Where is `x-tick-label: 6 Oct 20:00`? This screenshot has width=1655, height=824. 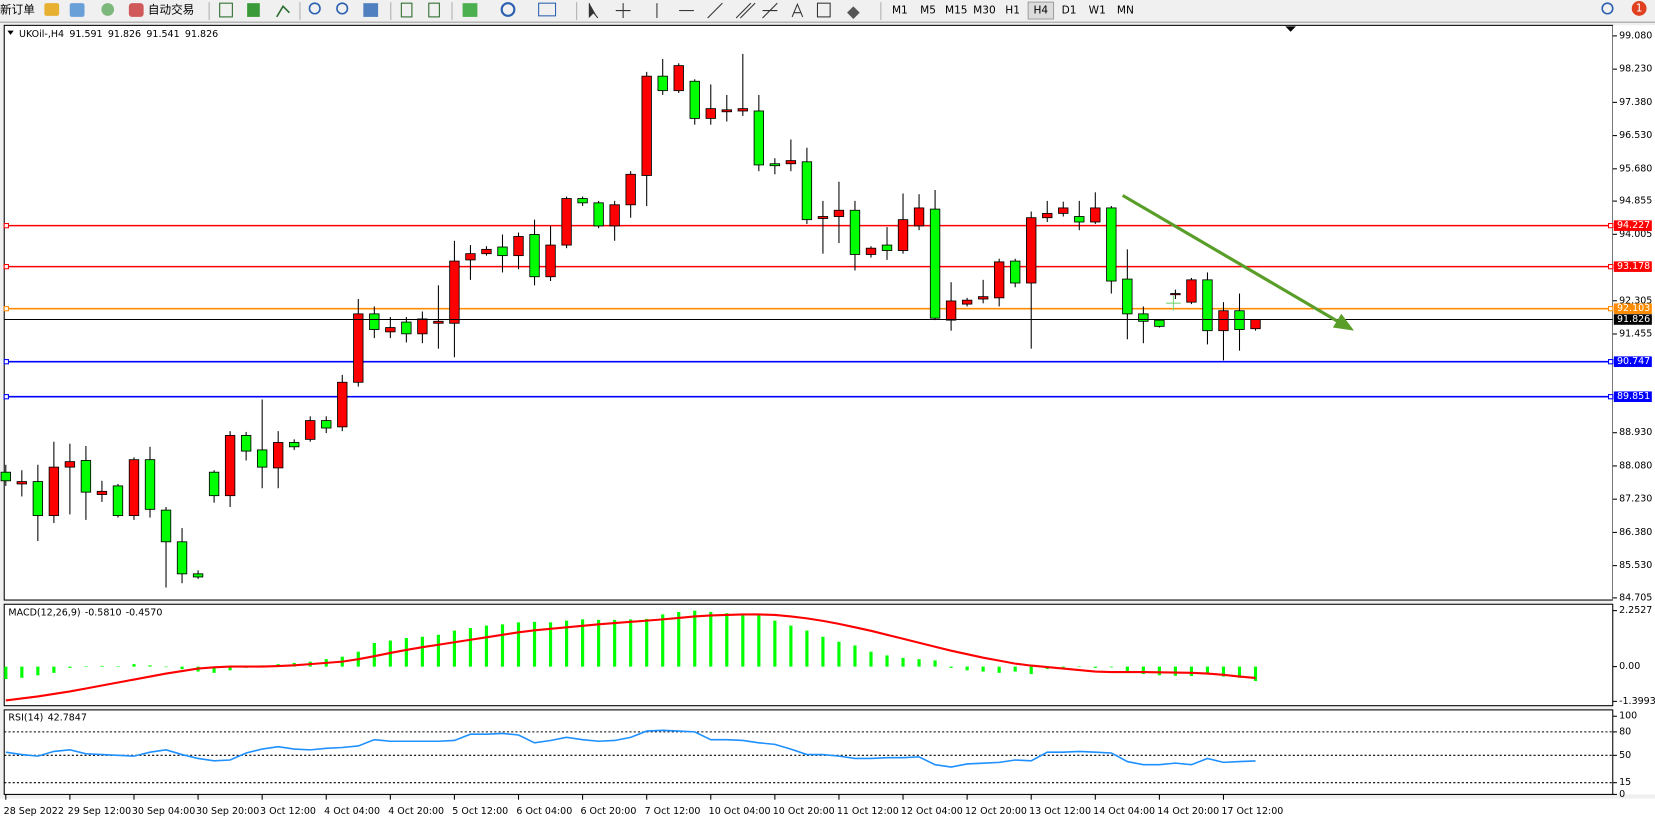 x-tick-label: 6 Oct 20:00 is located at coordinates (608, 811).